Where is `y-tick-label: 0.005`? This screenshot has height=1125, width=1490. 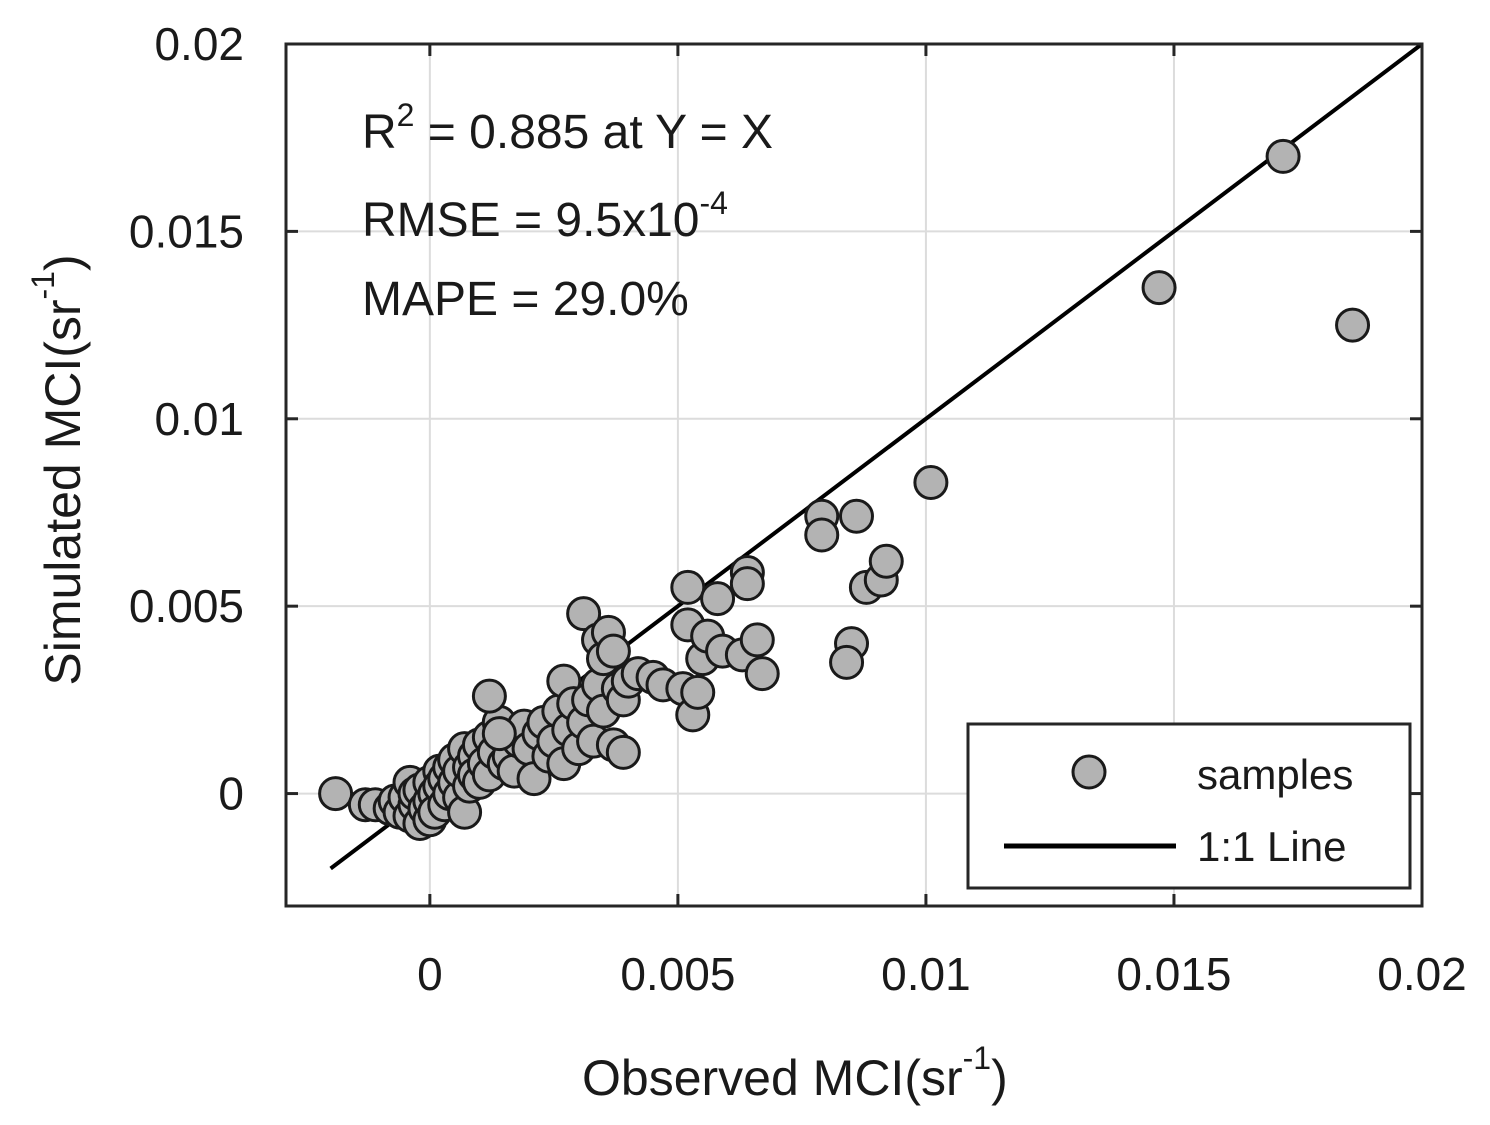 y-tick-label: 0.005 is located at coordinates (186, 606).